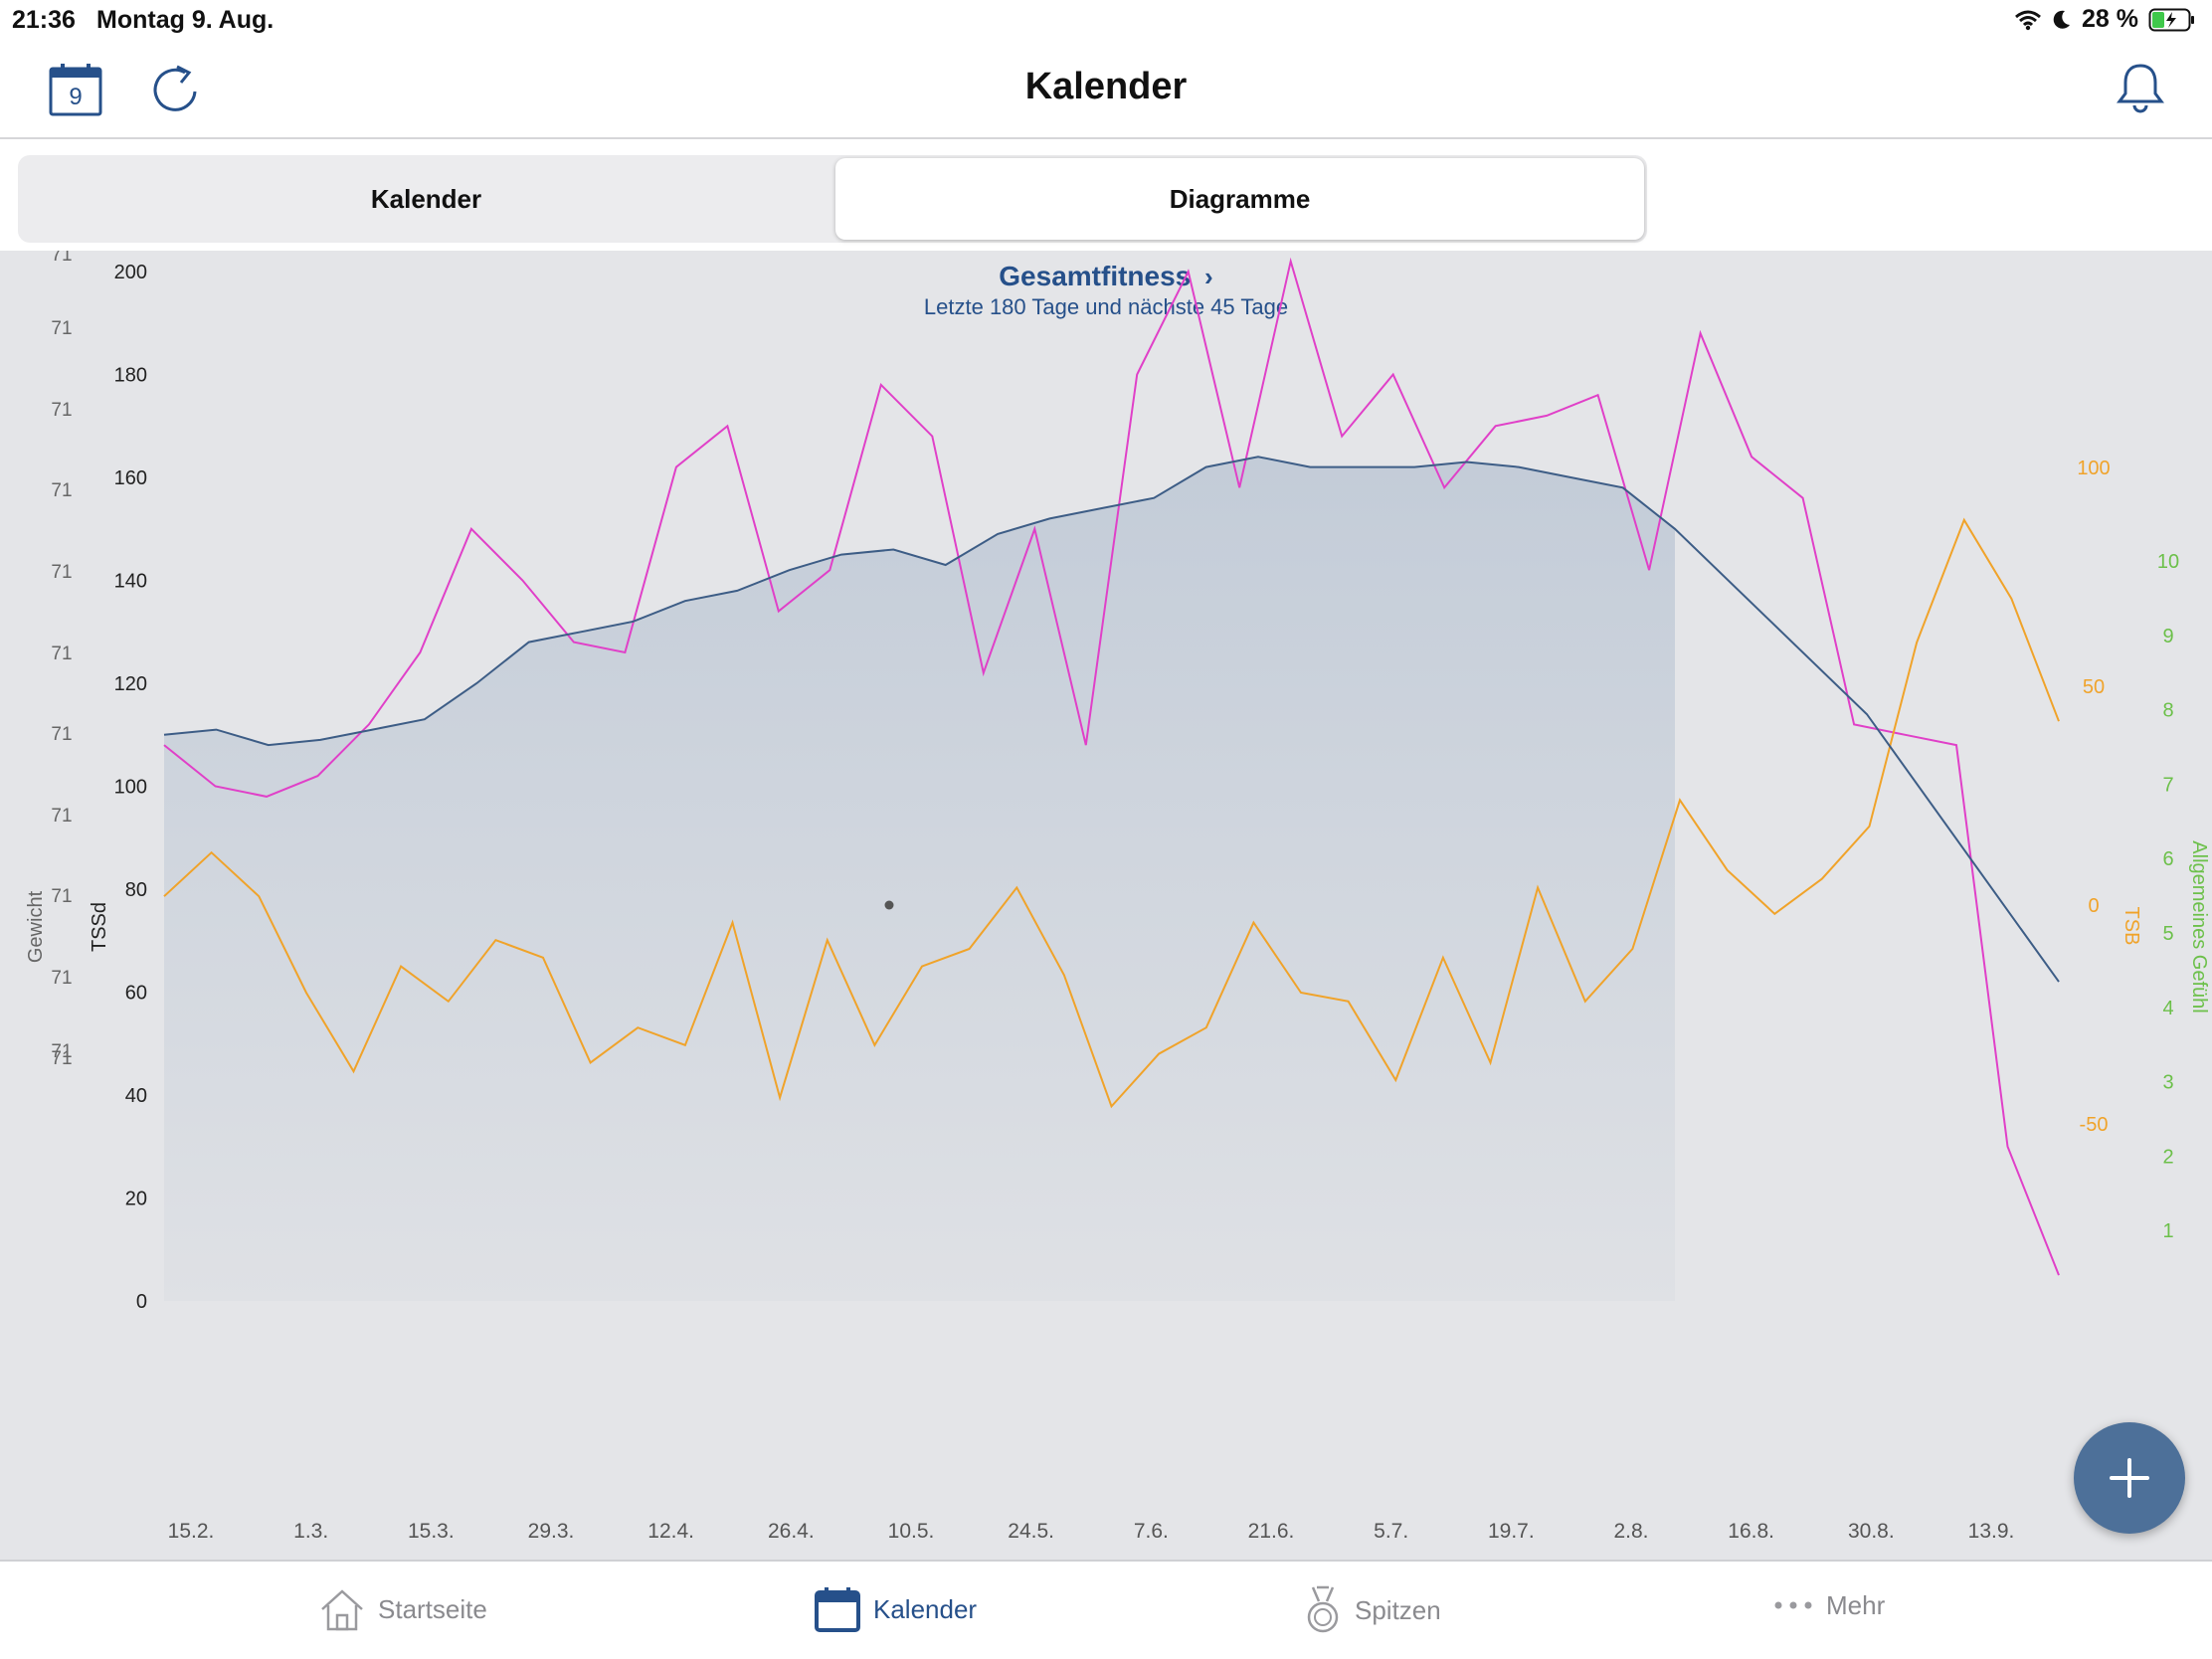 This screenshot has height=1659, width=2212. Describe the element at coordinates (130, 788) in the screenshot. I see `tssd-tick-label: 100` at that location.